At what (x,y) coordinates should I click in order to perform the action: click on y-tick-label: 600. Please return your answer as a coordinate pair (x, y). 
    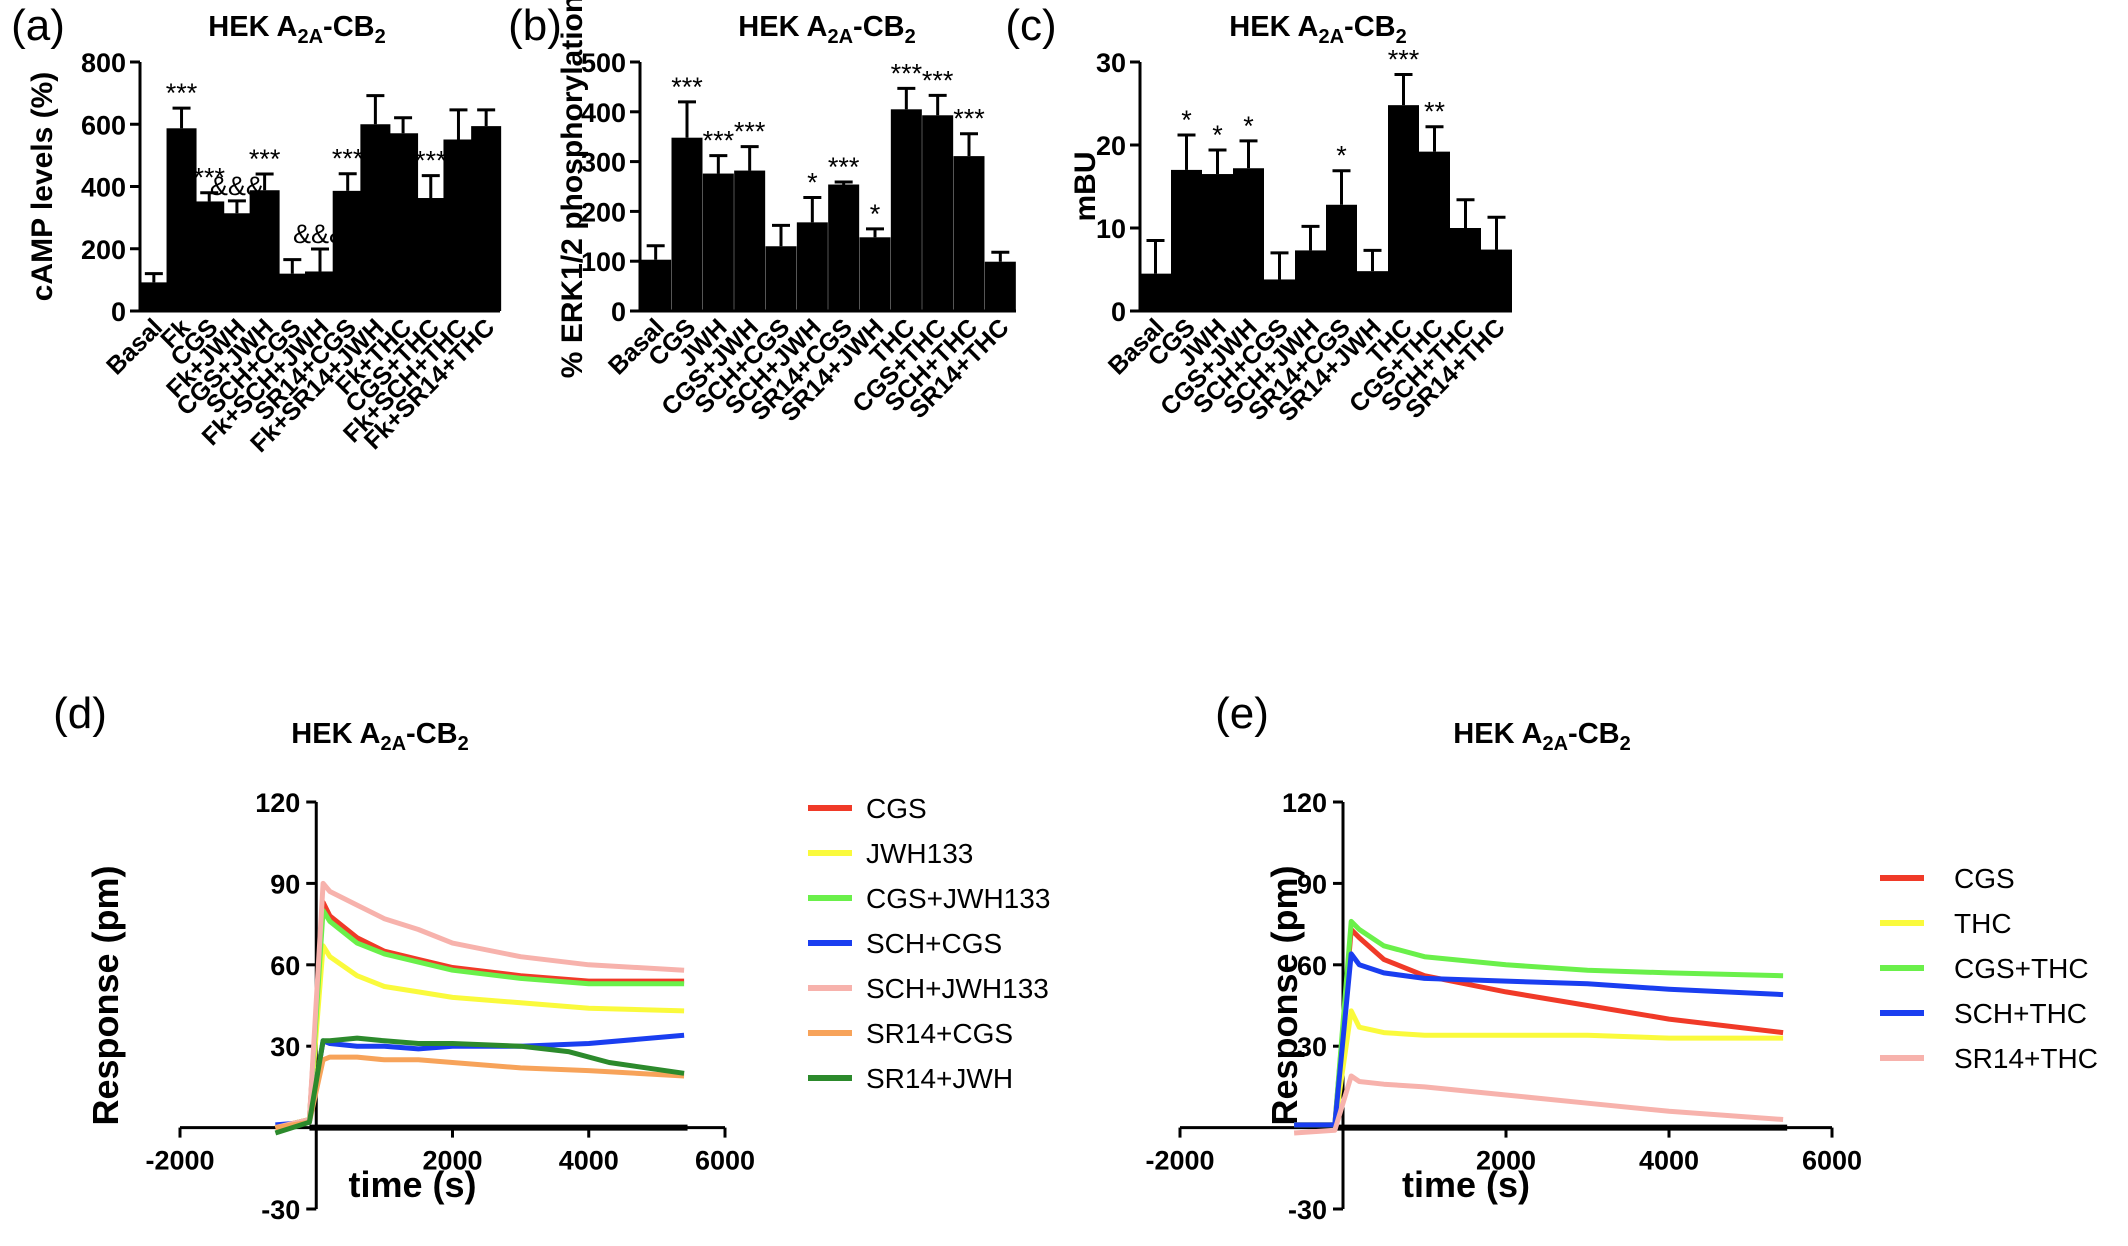
    Looking at the image, I should click on (103, 125).